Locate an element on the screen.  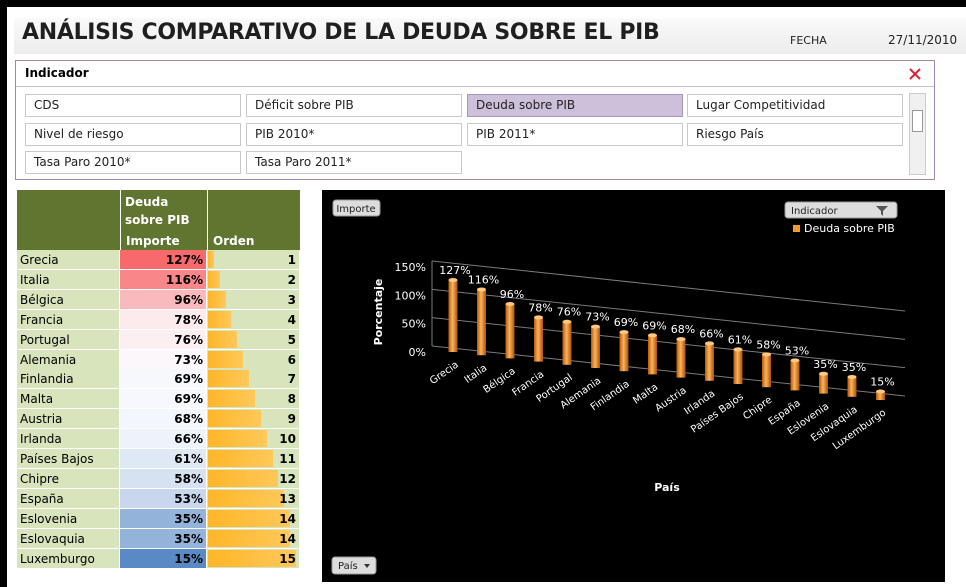
data-label: 127% is located at coordinates (454, 270).